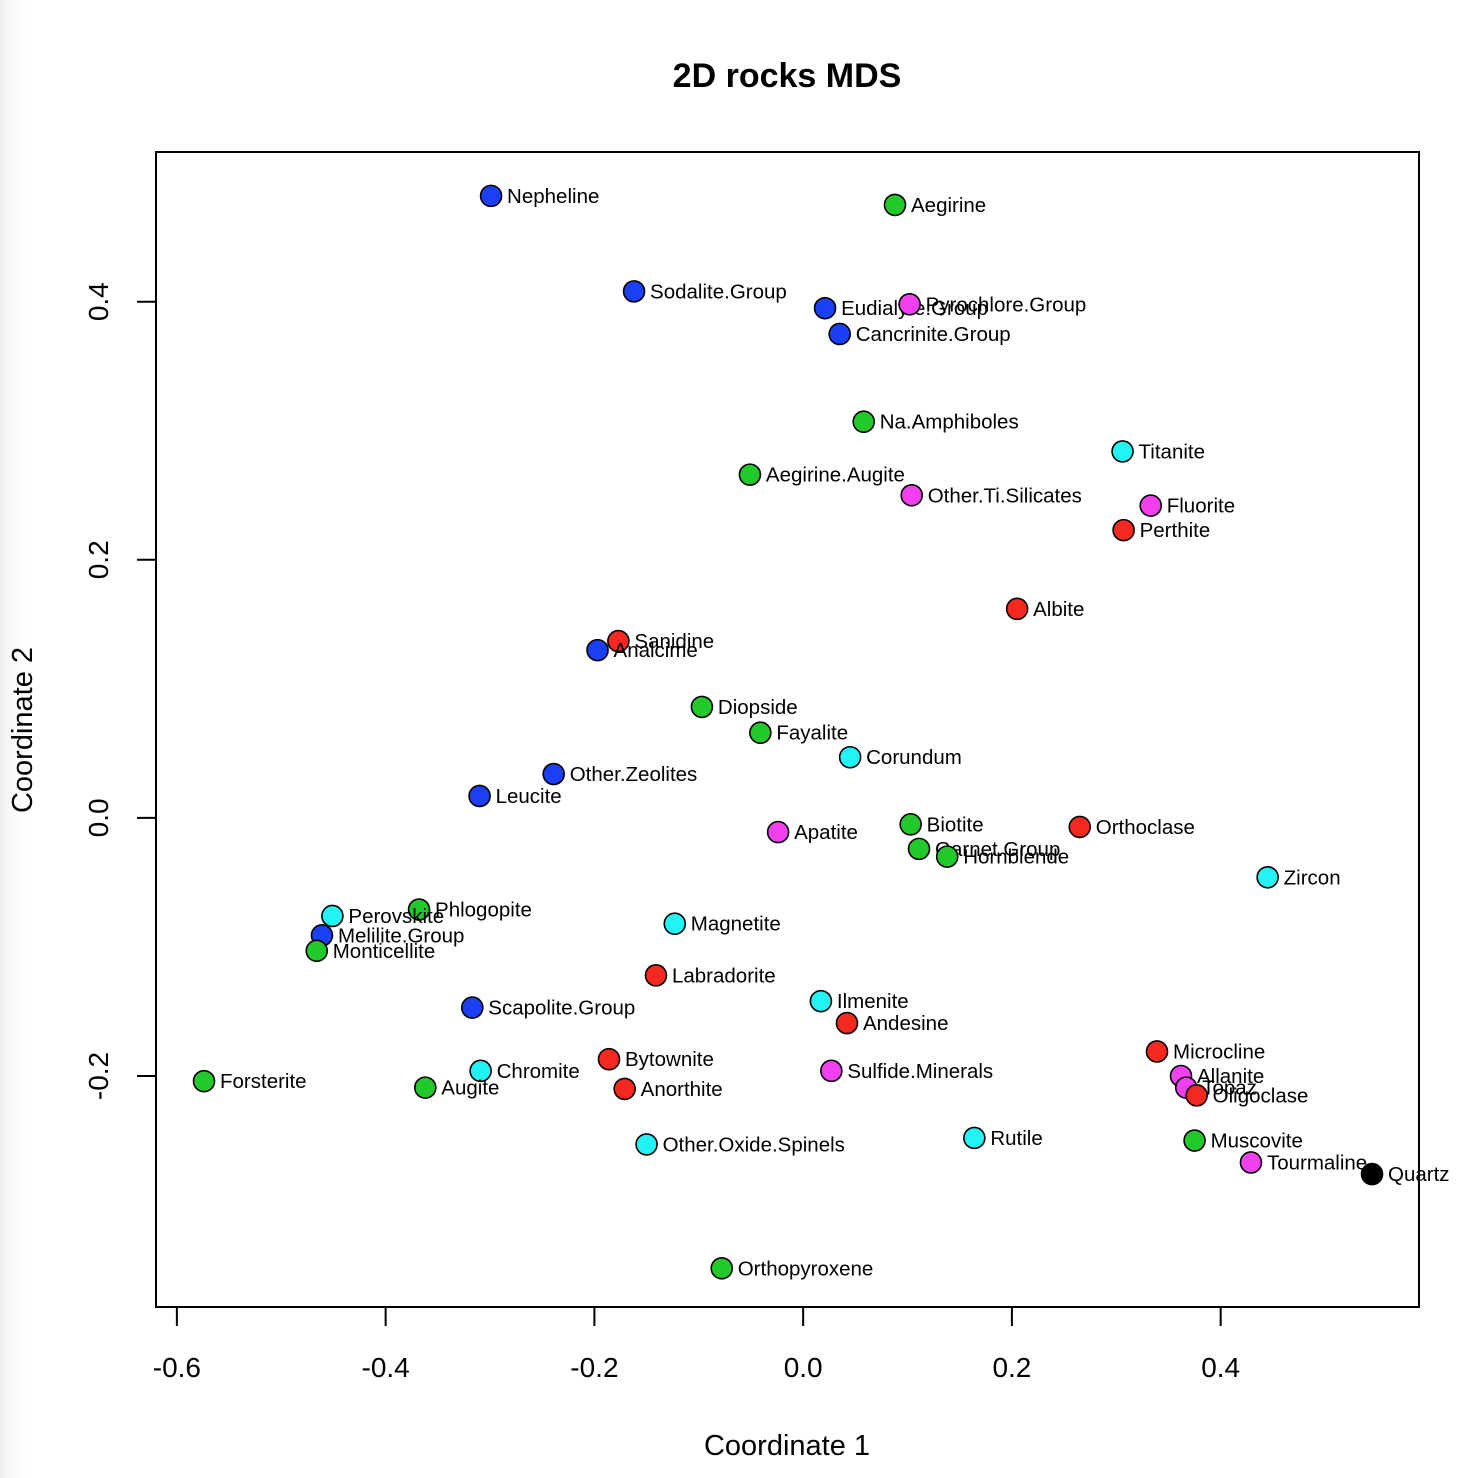 This screenshot has width=1466, height=1478. I want to click on x-tick-label: 0.4, so click(1220, 1367).